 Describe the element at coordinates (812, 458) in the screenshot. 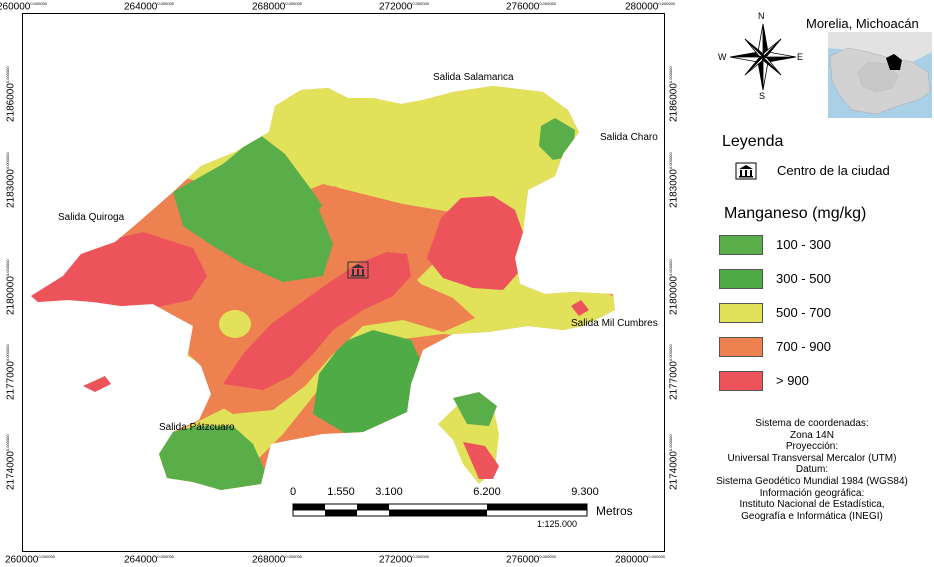

I see `info-line: Universal Transversal Mercalor (UTM)` at that location.